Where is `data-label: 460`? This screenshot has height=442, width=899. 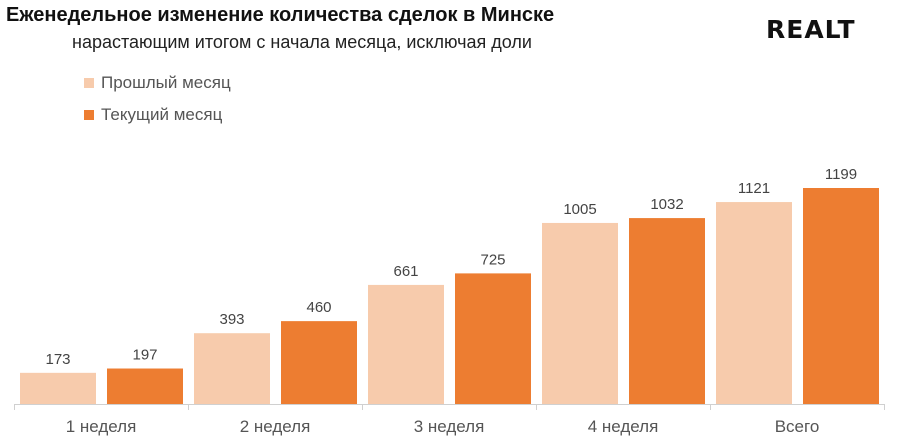 data-label: 460 is located at coordinates (318, 307).